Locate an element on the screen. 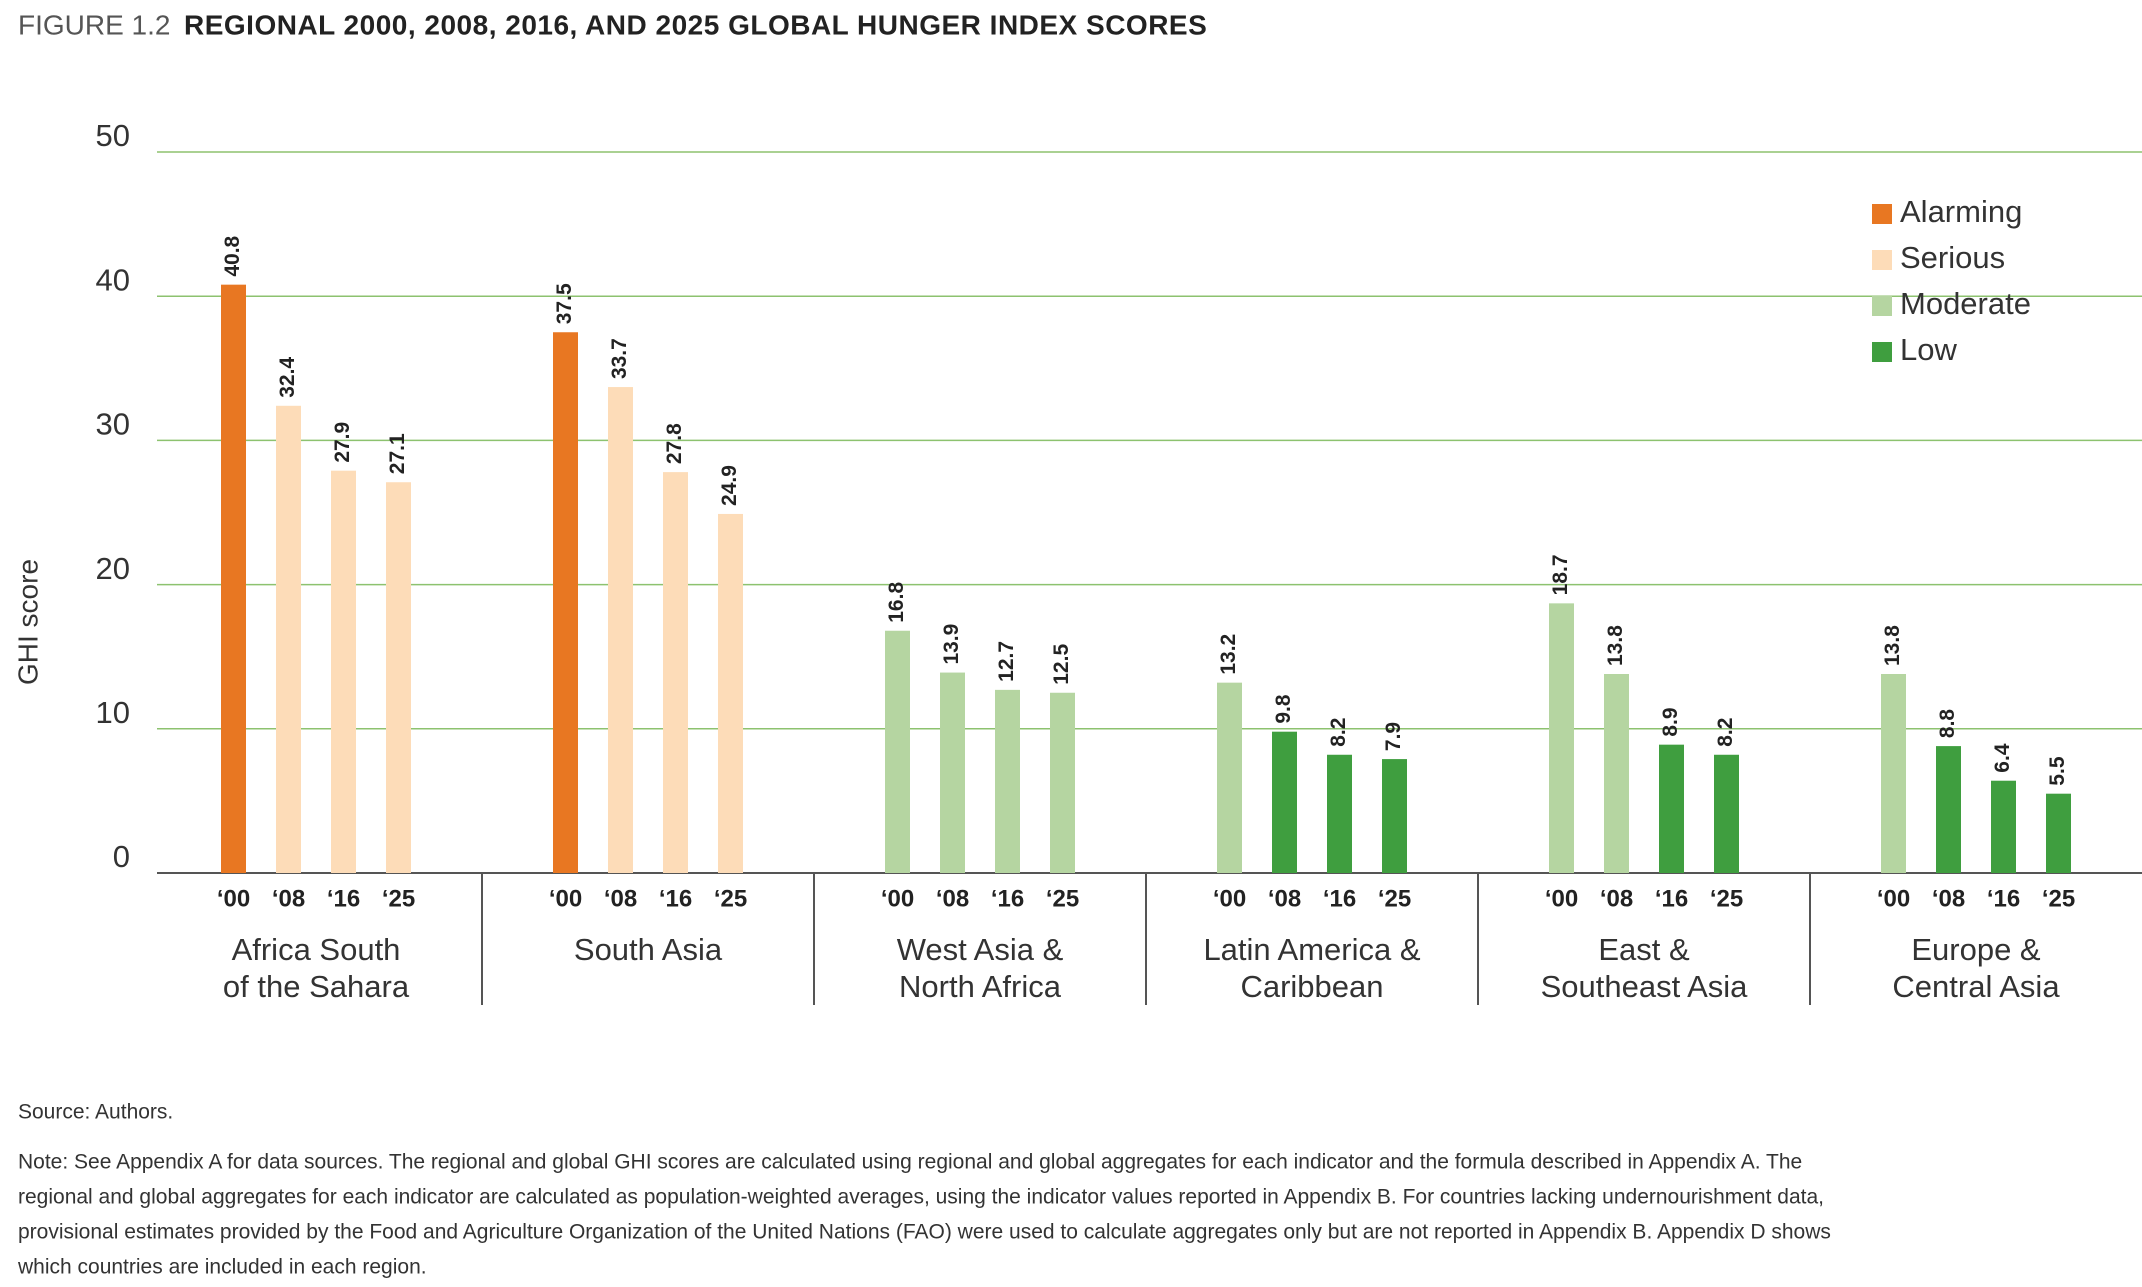 The height and width of the screenshot is (1287, 2142). group-label: East & is located at coordinates (1644, 949).